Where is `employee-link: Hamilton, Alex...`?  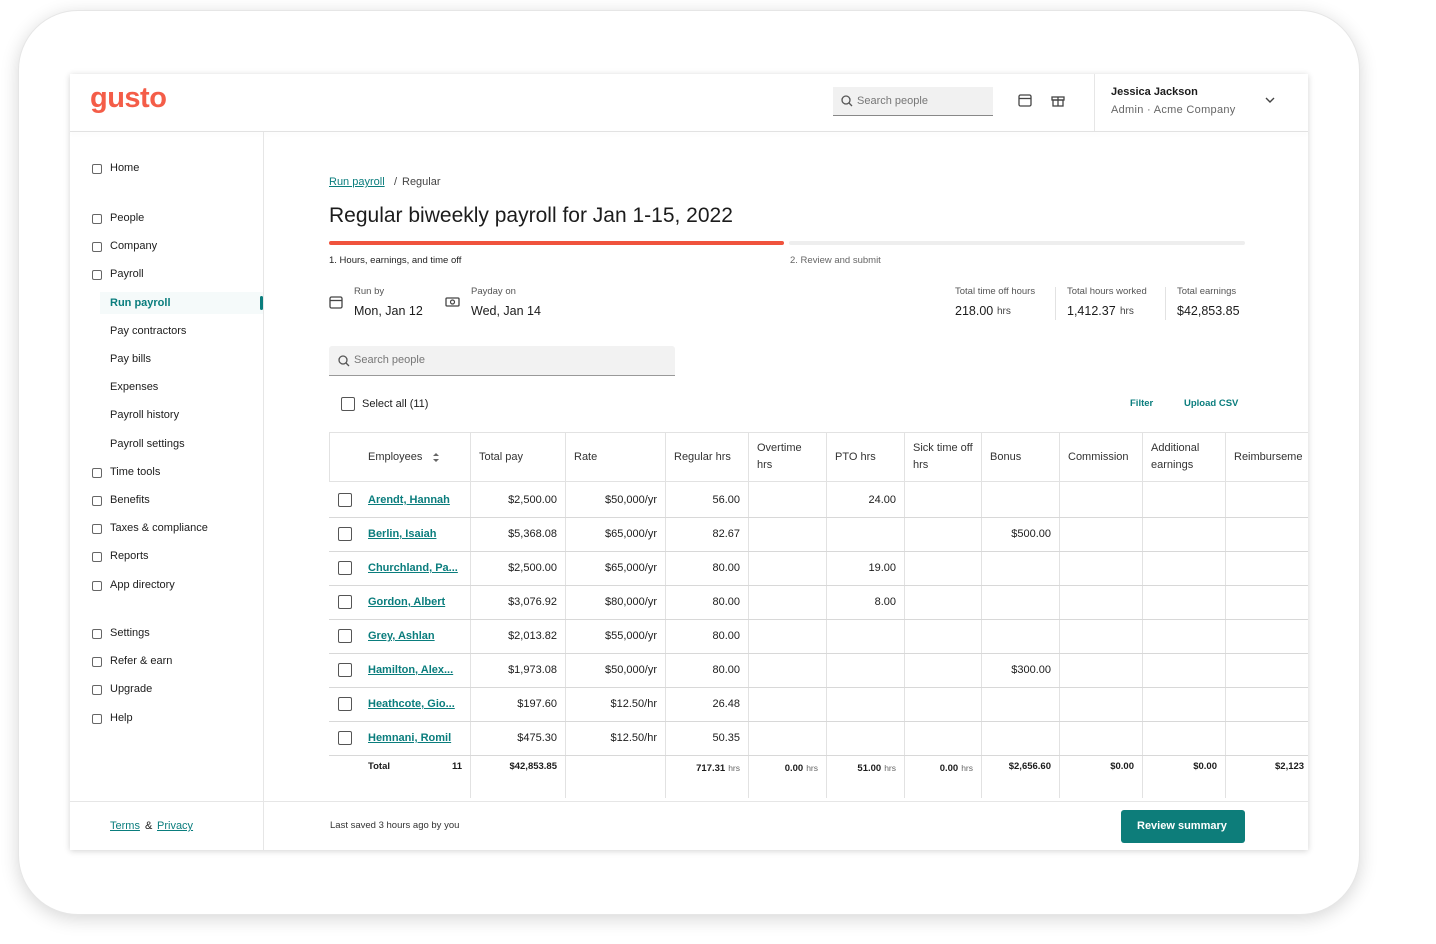
employee-link: Hamilton, Alex... is located at coordinates (411, 670).